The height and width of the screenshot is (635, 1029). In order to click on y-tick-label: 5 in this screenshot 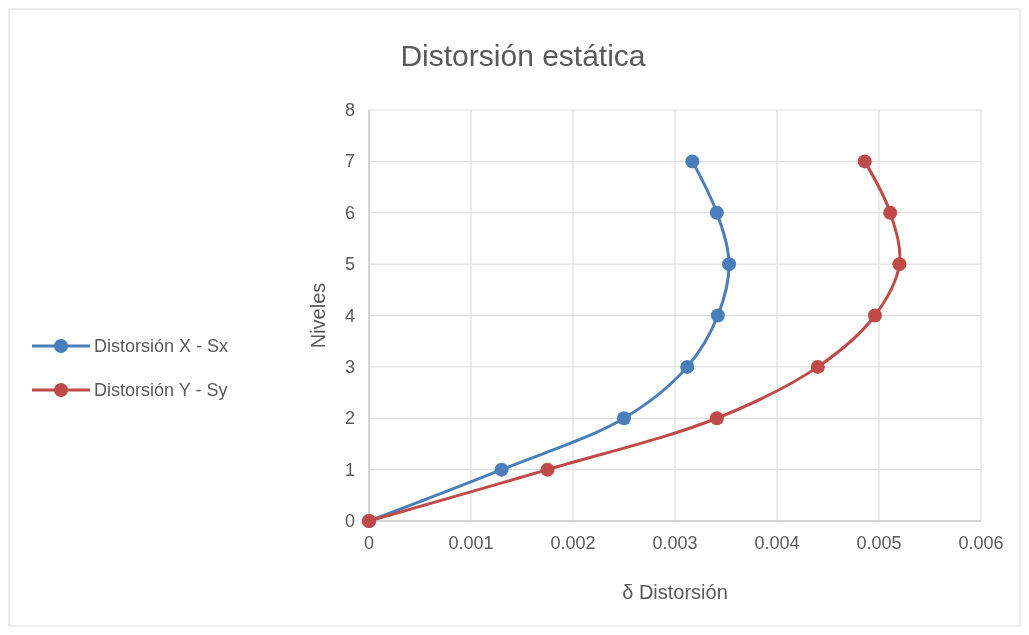, I will do `click(349, 264)`.